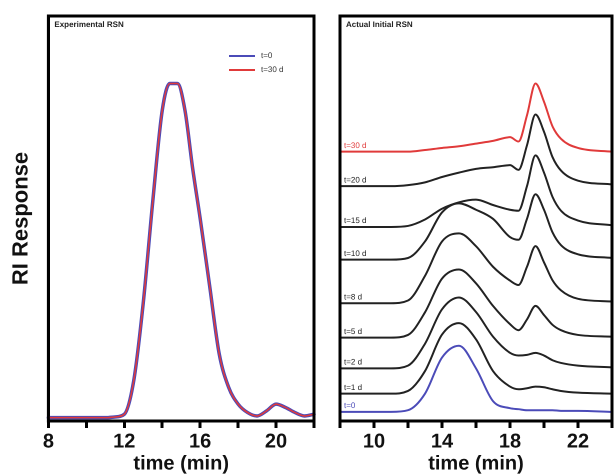 This screenshot has height=476, width=614. Describe the element at coordinates (355, 221) in the screenshot. I see `series-label: t=15 d` at that location.